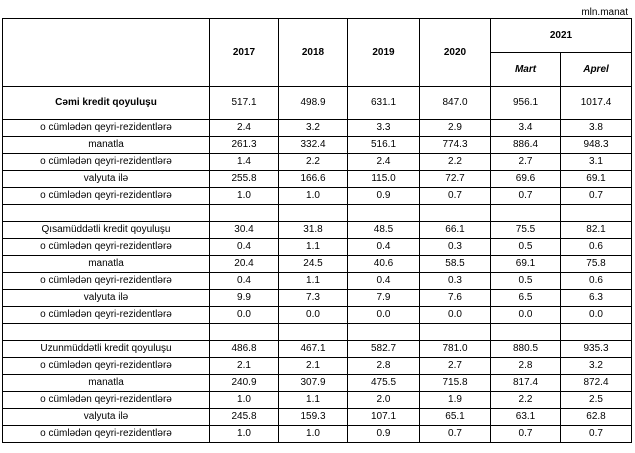 The width and height of the screenshot is (635, 453). What do you see at coordinates (455, 417) in the screenshot?
I see `value-cell: 65.1` at bounding box center [455, 417].